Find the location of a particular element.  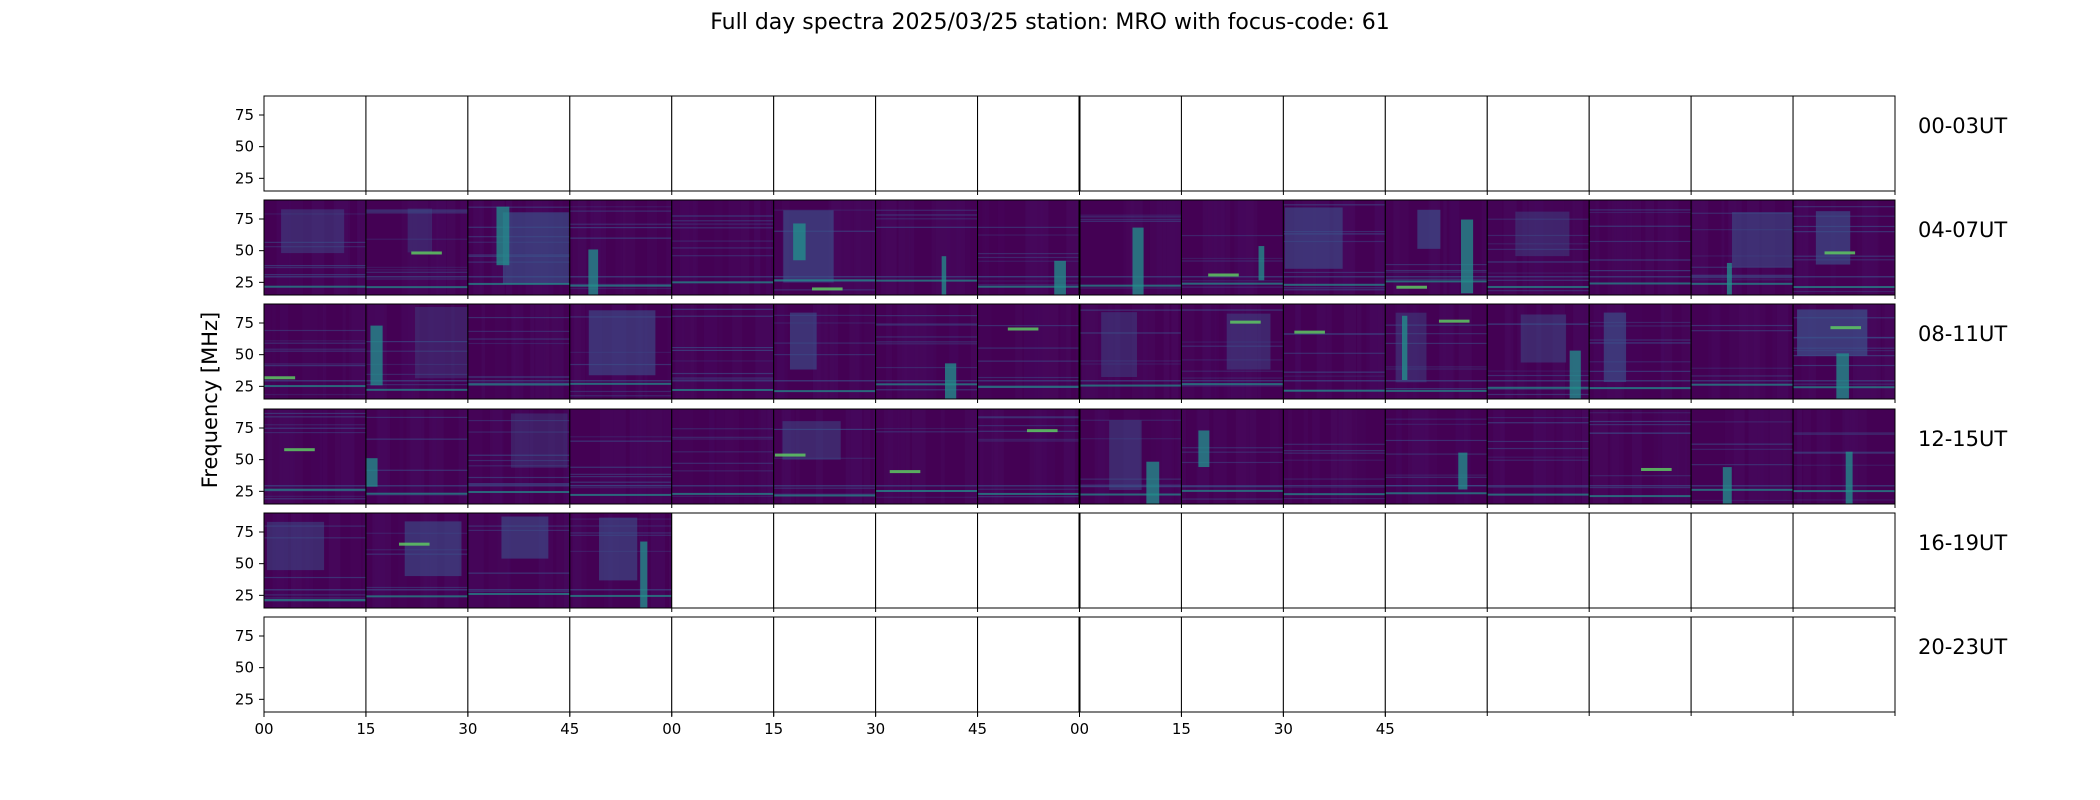

row-label: 20-23UT is located at coordinates (1963, 647).